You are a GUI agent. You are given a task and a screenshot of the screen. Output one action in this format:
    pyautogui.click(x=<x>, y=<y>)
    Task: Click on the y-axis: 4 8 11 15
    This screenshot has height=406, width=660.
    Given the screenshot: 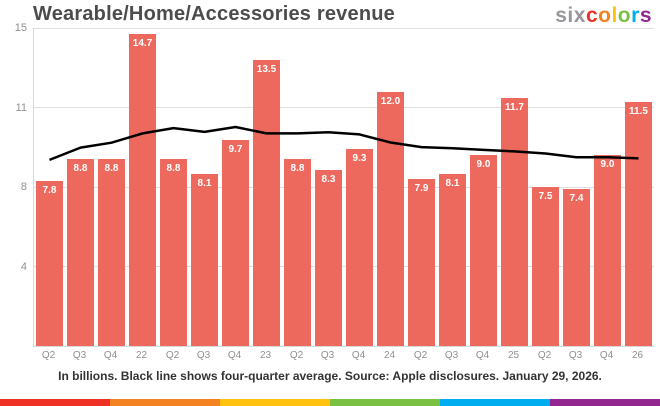 What is the action you would take?
    pyautogui.click(x=14, y=184)
    